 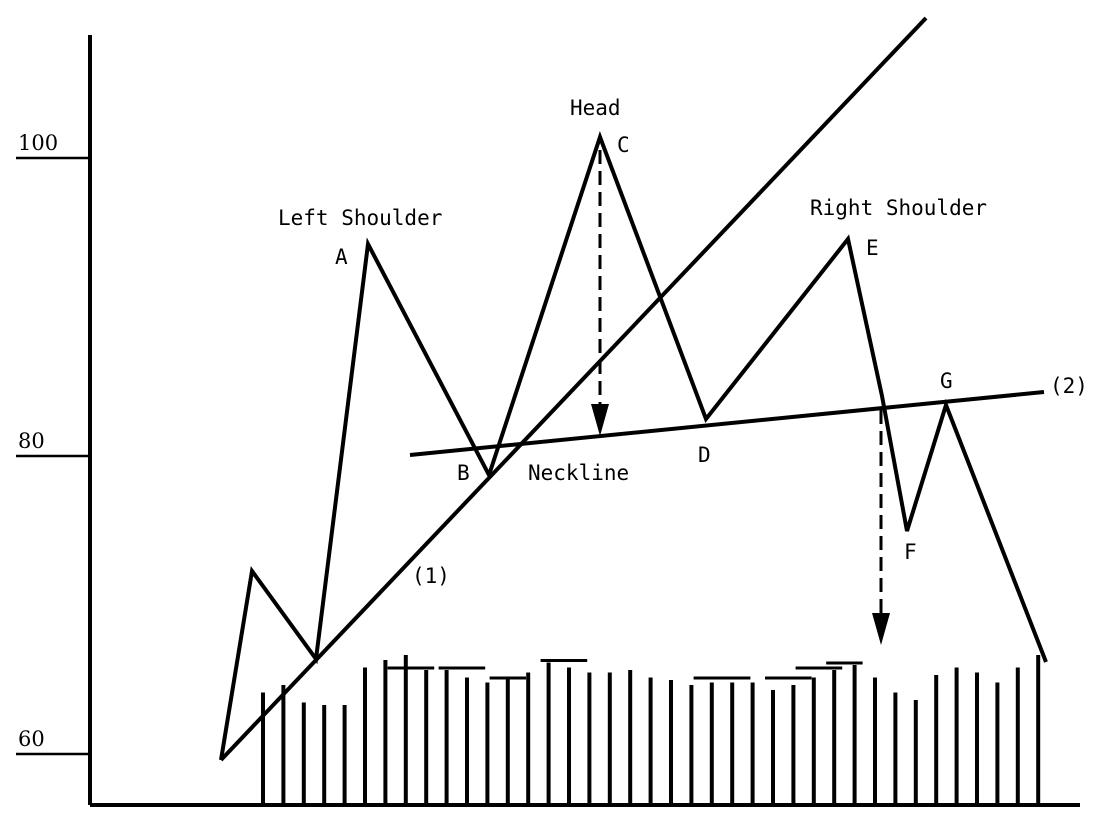 What do you see at coordinates (38, 143) in the screenshot?
I see `y-tick-label-100: 100` at bounding box center [38, 143].